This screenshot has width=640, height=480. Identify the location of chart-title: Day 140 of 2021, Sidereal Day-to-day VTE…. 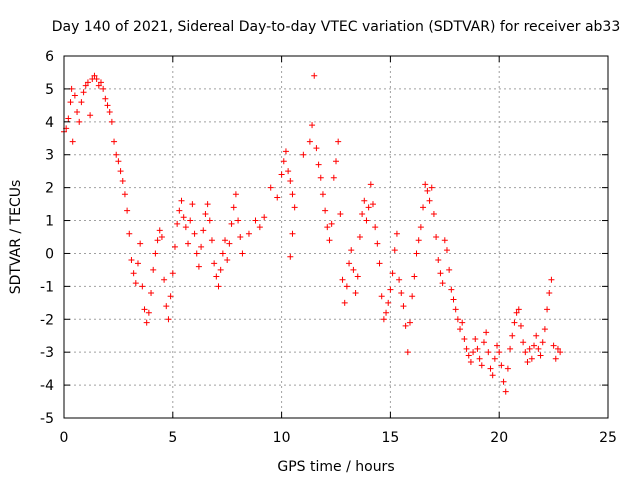
(336, 27).